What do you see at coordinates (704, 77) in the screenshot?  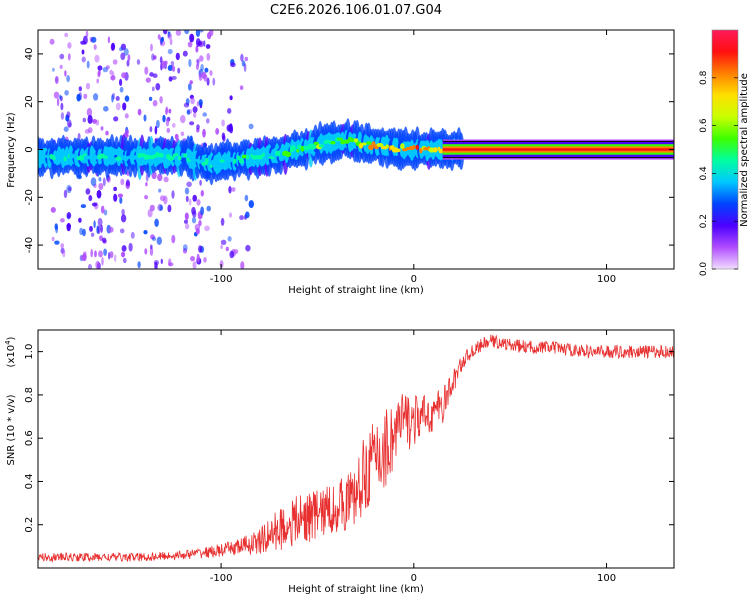 I see `colorbar-tick-label: 0.8` at bounding box center [704, 77].